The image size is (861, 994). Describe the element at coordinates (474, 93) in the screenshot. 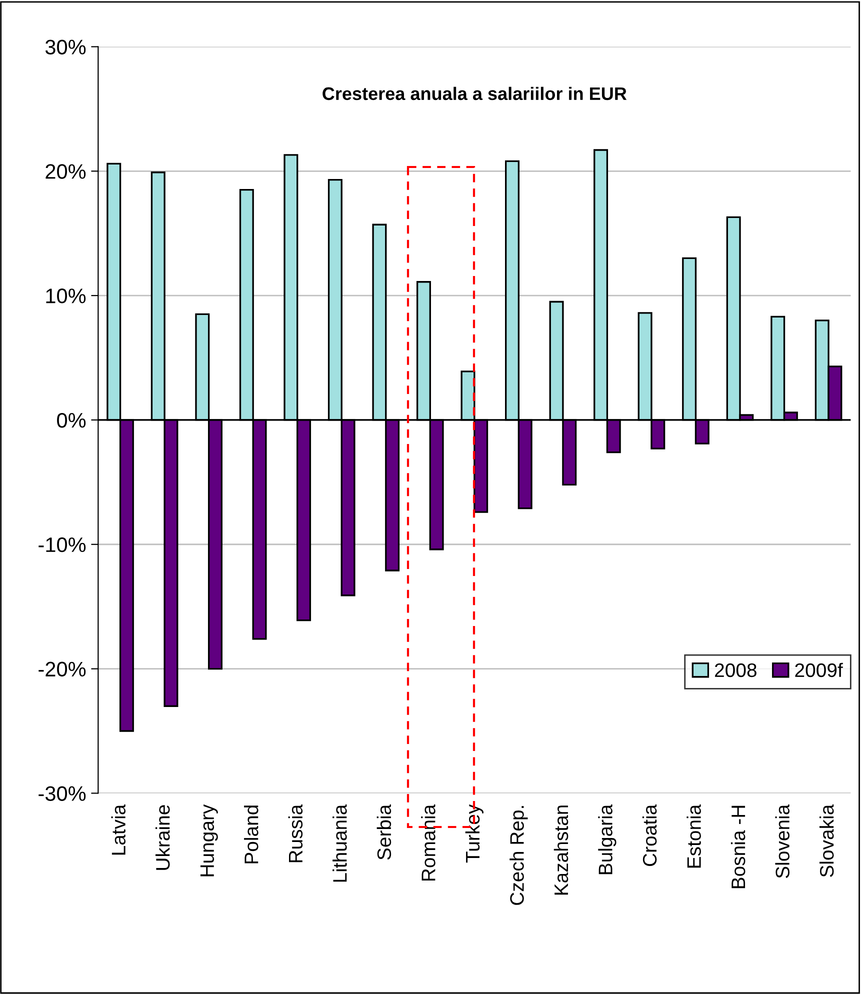

I see `text: Cresterea anuala a salariilor in EUR` at that location.